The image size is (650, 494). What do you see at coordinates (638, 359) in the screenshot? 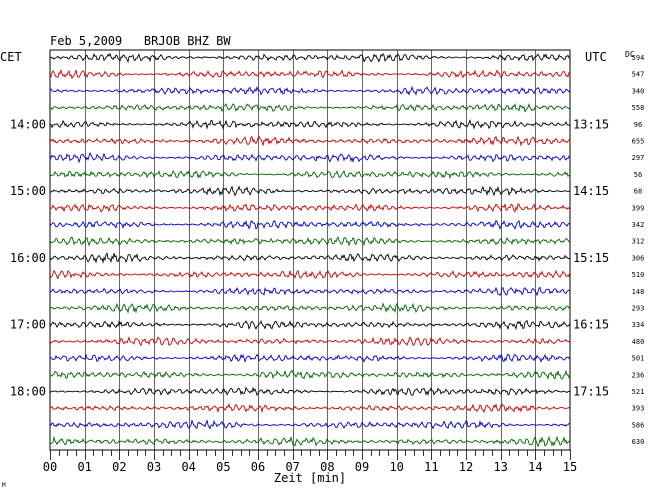
I see `dc-value: 501` at bounding box center [638, 359].